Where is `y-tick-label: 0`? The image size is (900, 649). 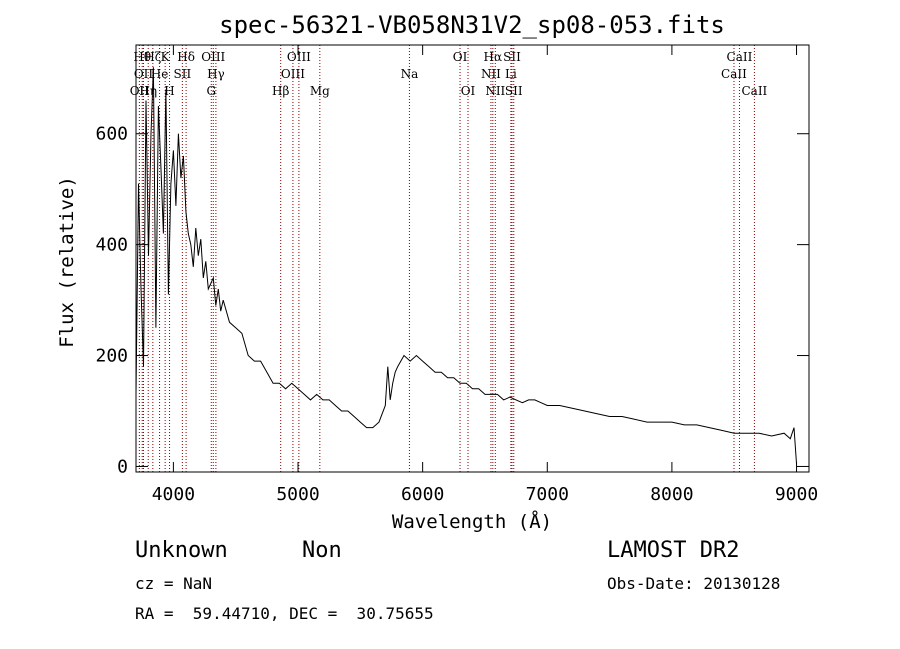
y-tick-label: 0 is located at coordinates (122, 466).